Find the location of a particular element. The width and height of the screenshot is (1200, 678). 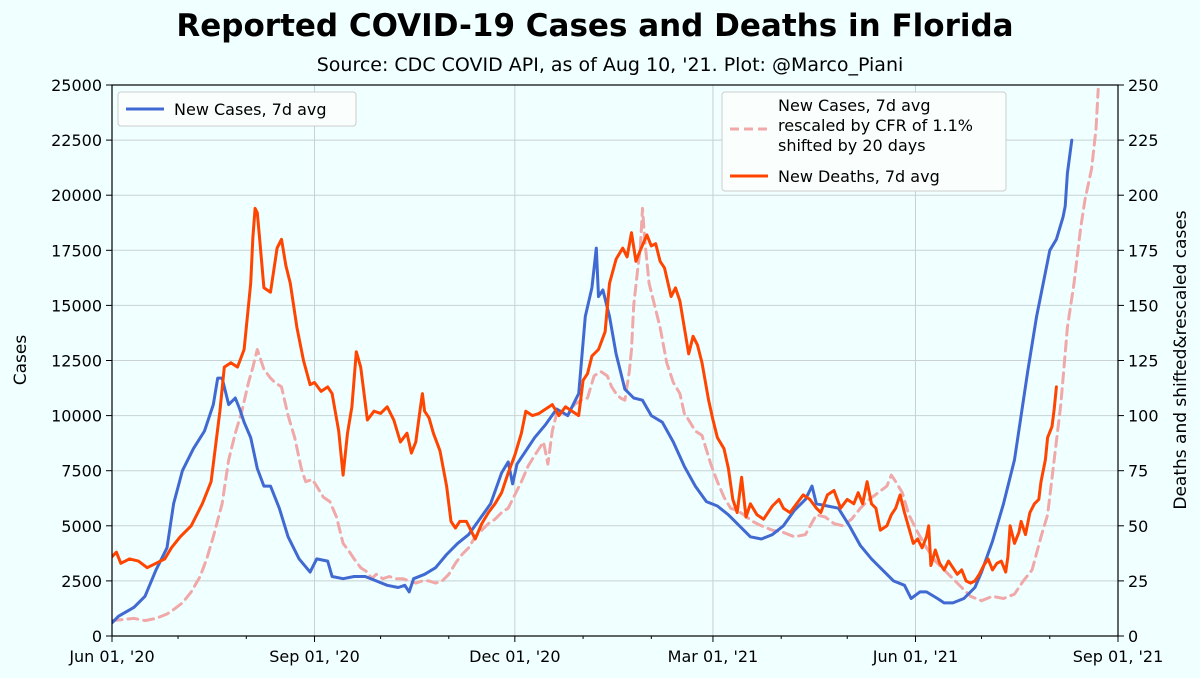

x-tick-label: Sep 01, '21 is located at coordinates (1118, 656).